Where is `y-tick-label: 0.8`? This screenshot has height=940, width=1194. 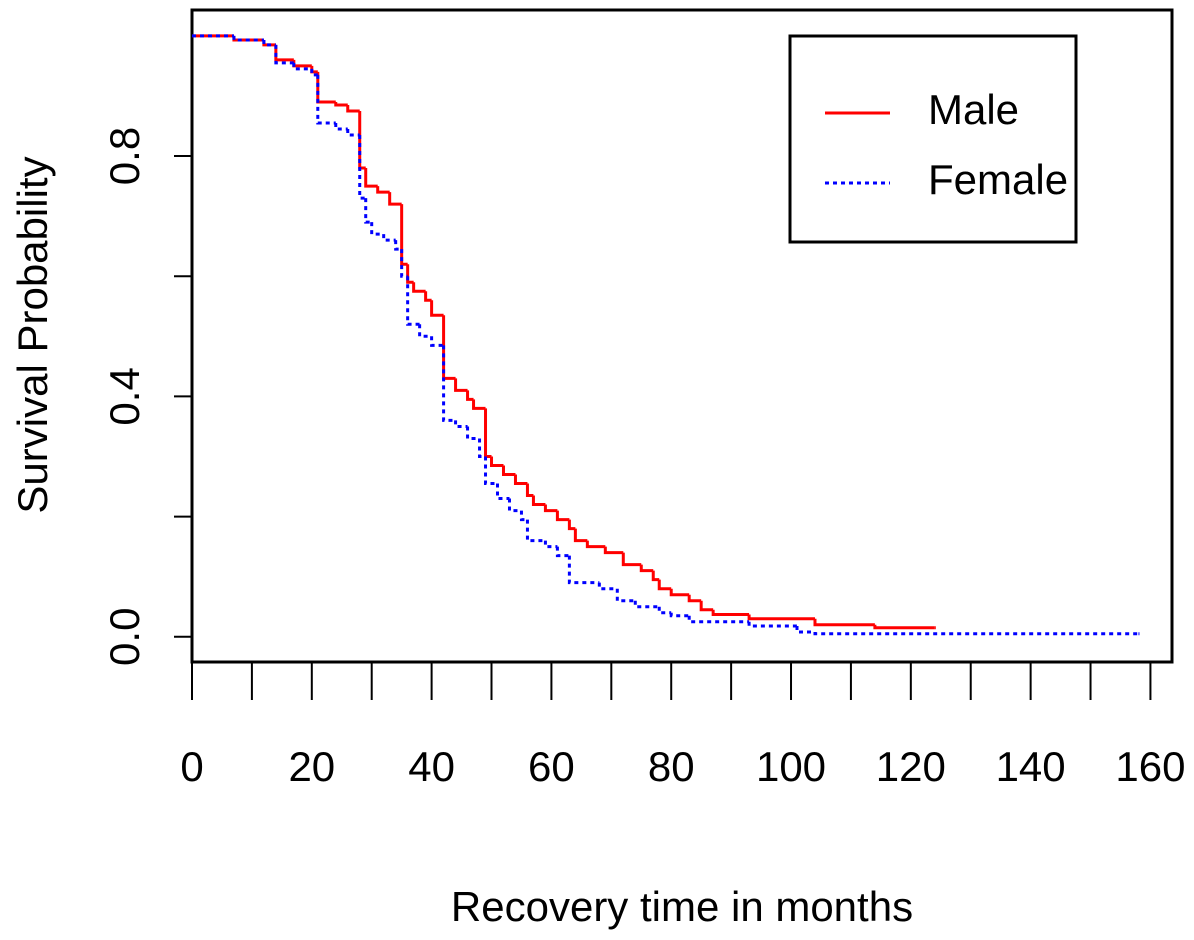 y-tick-label: 0.8 is located at coordinates (124, 156).